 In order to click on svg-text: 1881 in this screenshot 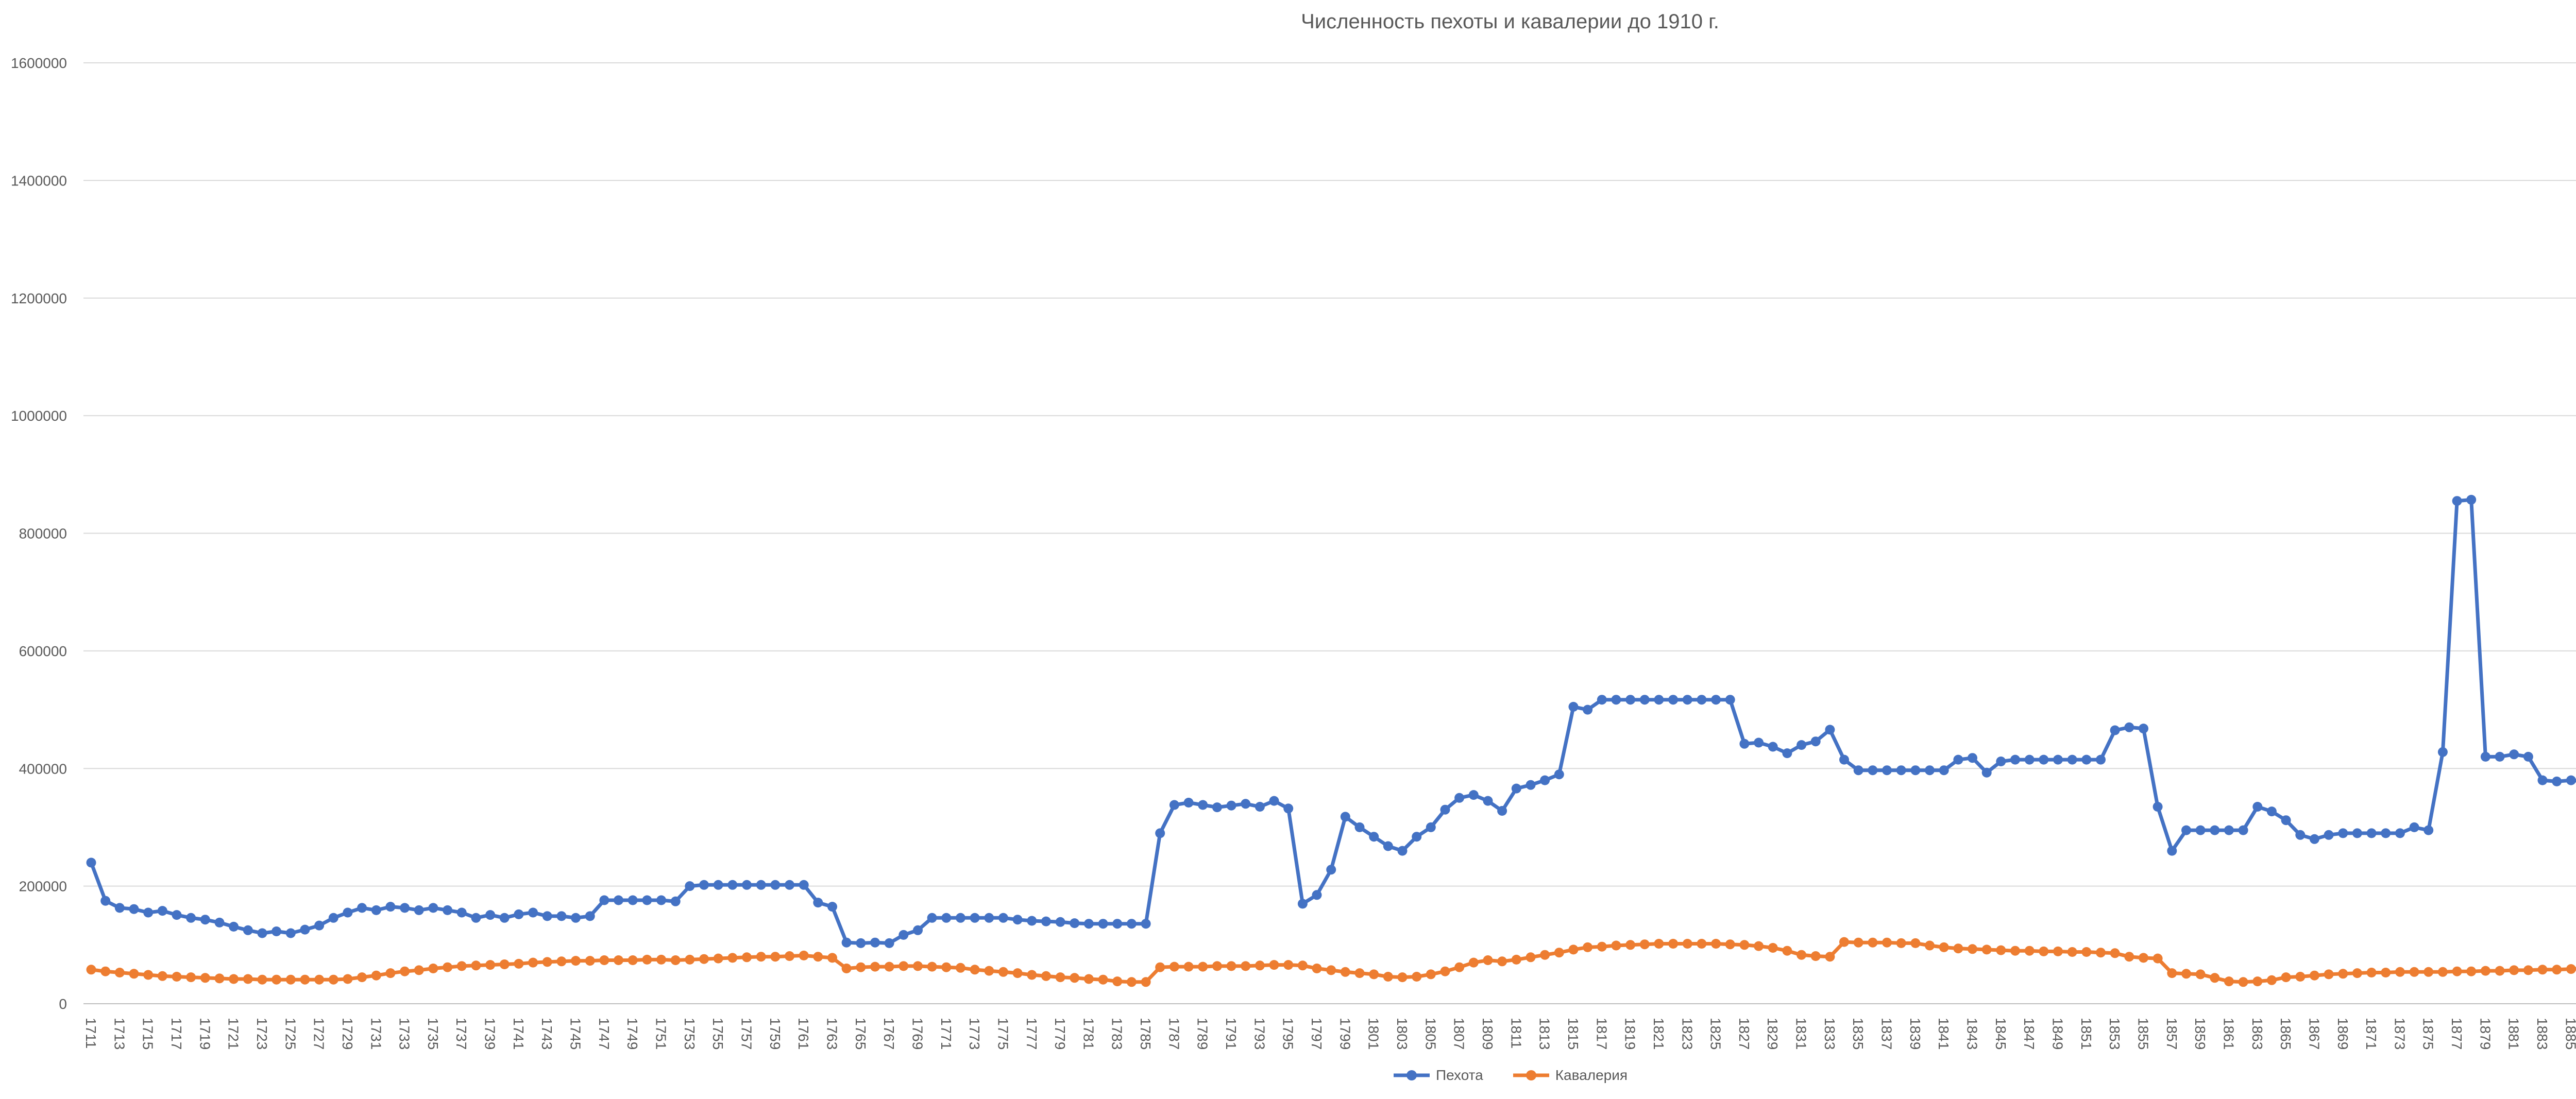, I will do `click(2514, 1034)`.